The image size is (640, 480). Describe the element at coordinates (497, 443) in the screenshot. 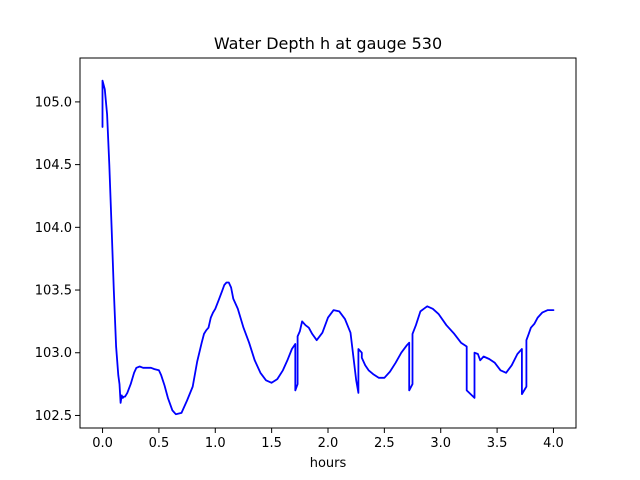

I see `x-tick-label: 3.5` at that location.